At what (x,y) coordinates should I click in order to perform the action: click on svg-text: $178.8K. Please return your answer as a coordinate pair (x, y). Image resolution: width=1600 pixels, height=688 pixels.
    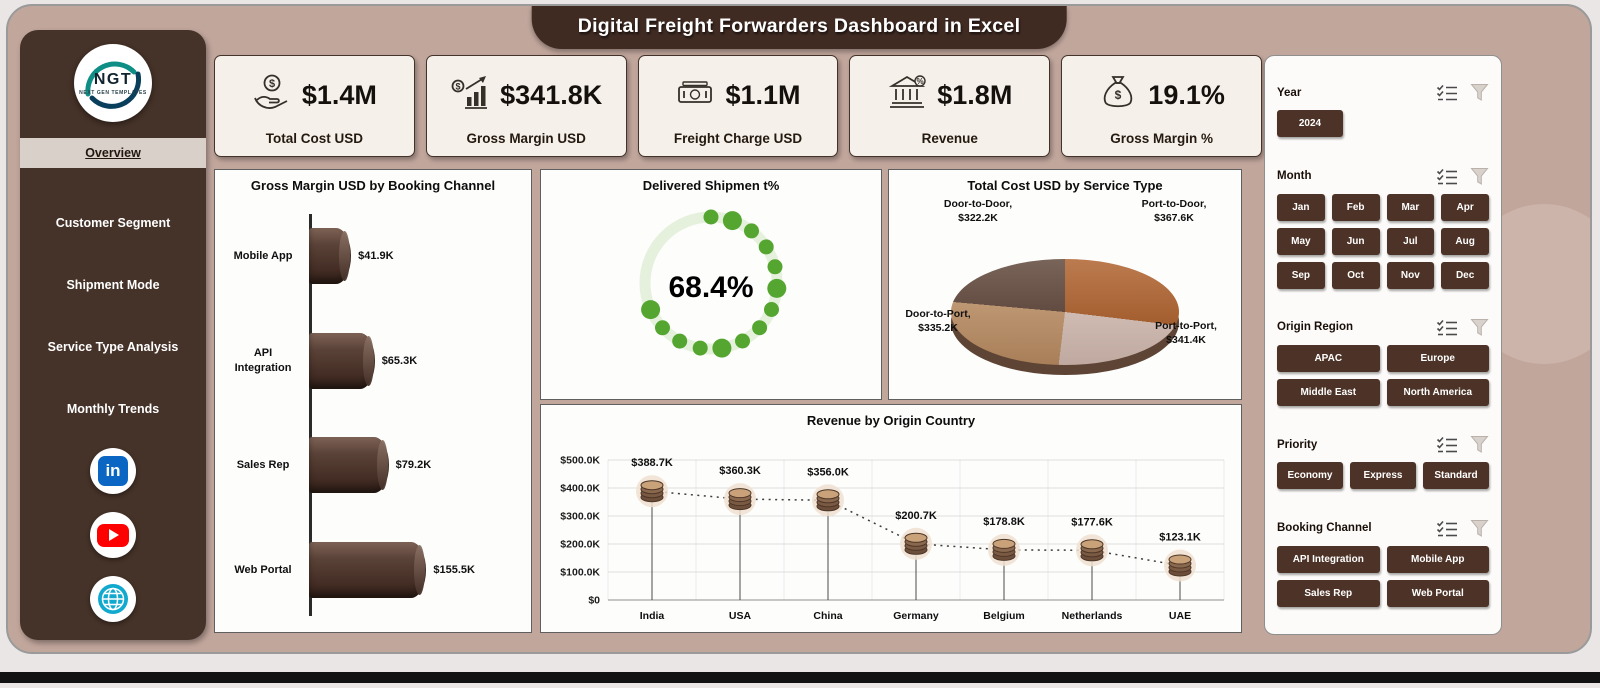
    Looking at the image, I should click on (1004, 522).